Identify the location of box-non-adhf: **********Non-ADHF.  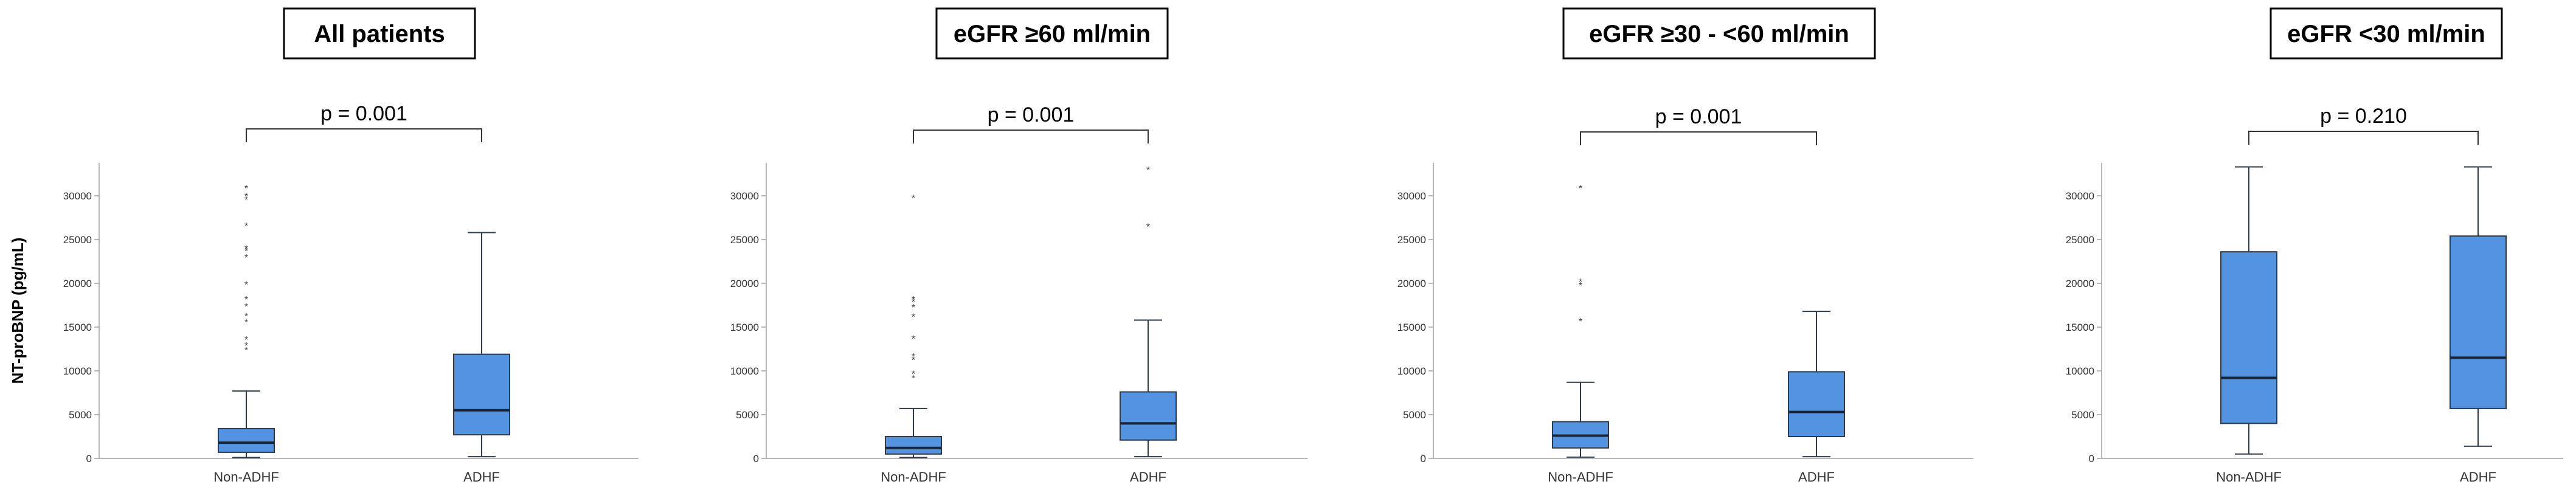
(913, 339).